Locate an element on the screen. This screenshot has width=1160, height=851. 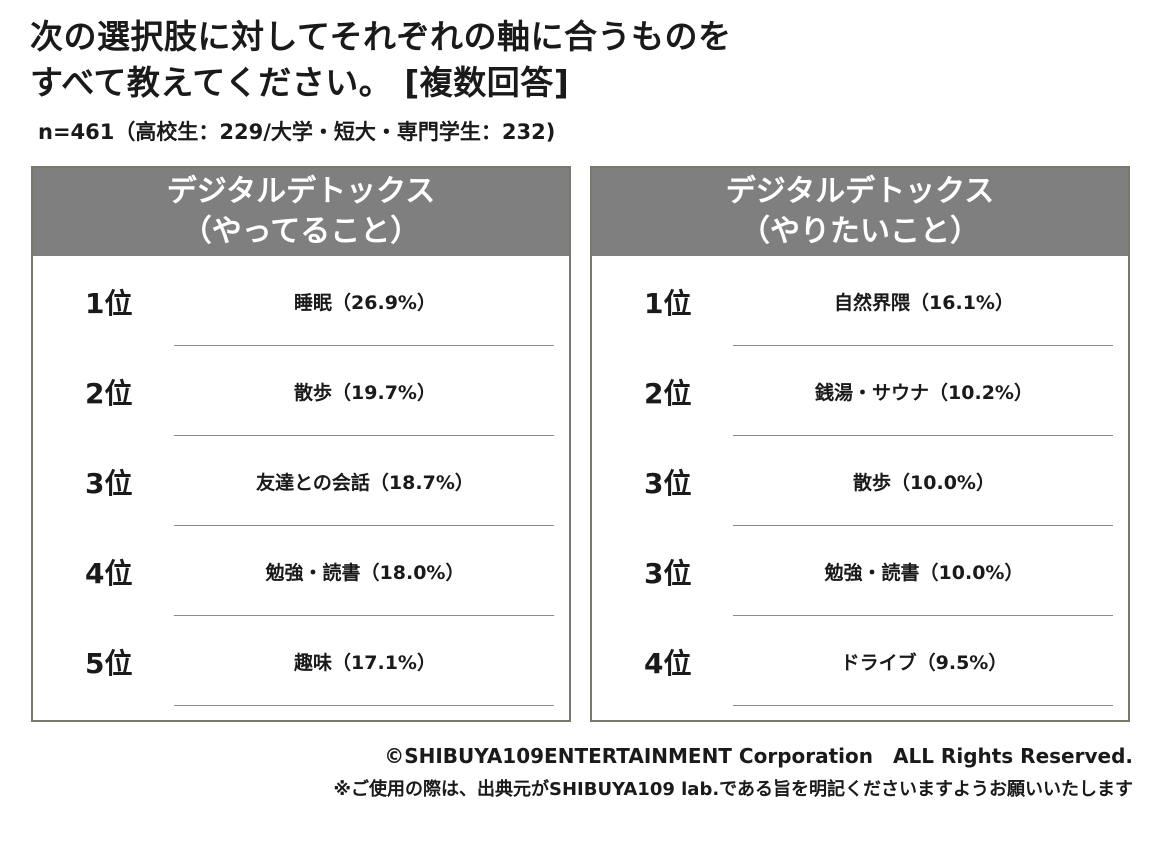
title-line-2: すべて教えてください。 [複数回答] is located at coordinates (300, 82).